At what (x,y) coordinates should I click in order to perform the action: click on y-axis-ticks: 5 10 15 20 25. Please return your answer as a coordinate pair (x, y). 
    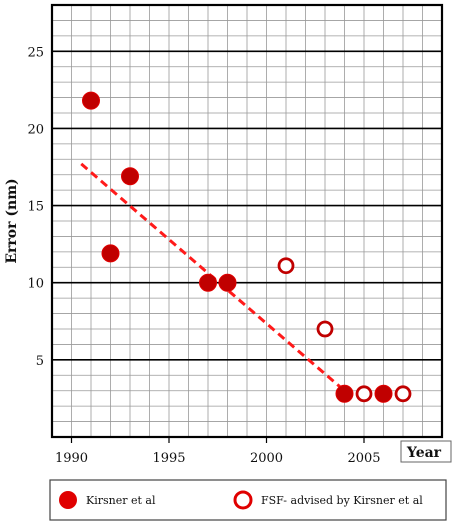
    Looking at the image, I should click on (35, 207).